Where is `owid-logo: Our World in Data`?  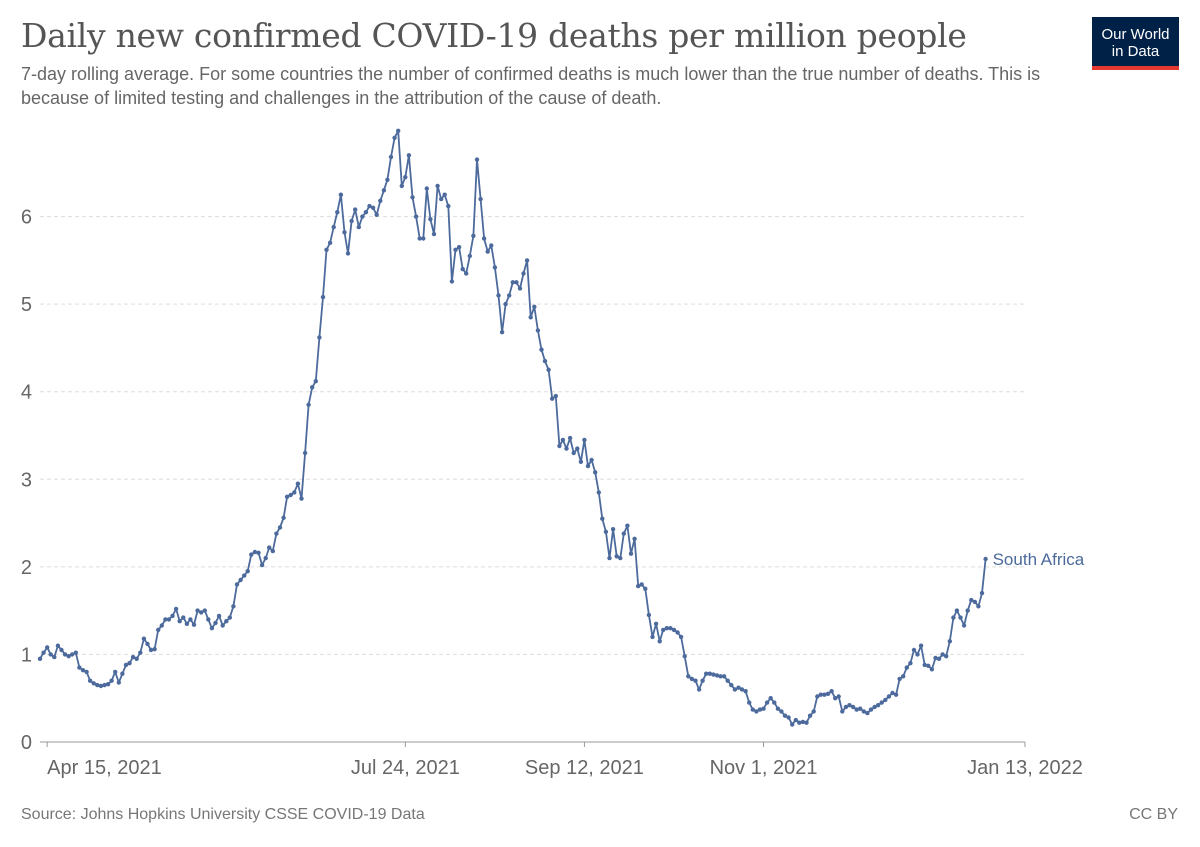 owid-logo: Our World in Data is located at coordinates (1135, 43).